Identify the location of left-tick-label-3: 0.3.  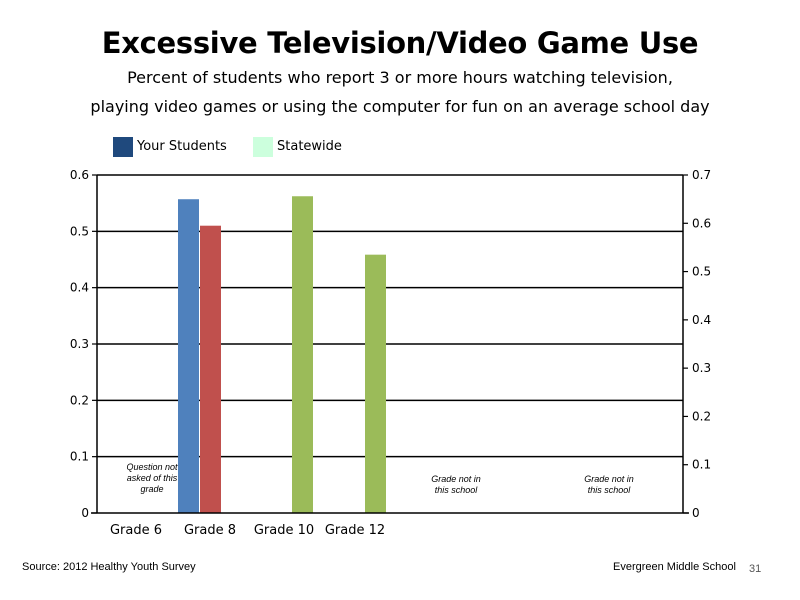
(79, 344).